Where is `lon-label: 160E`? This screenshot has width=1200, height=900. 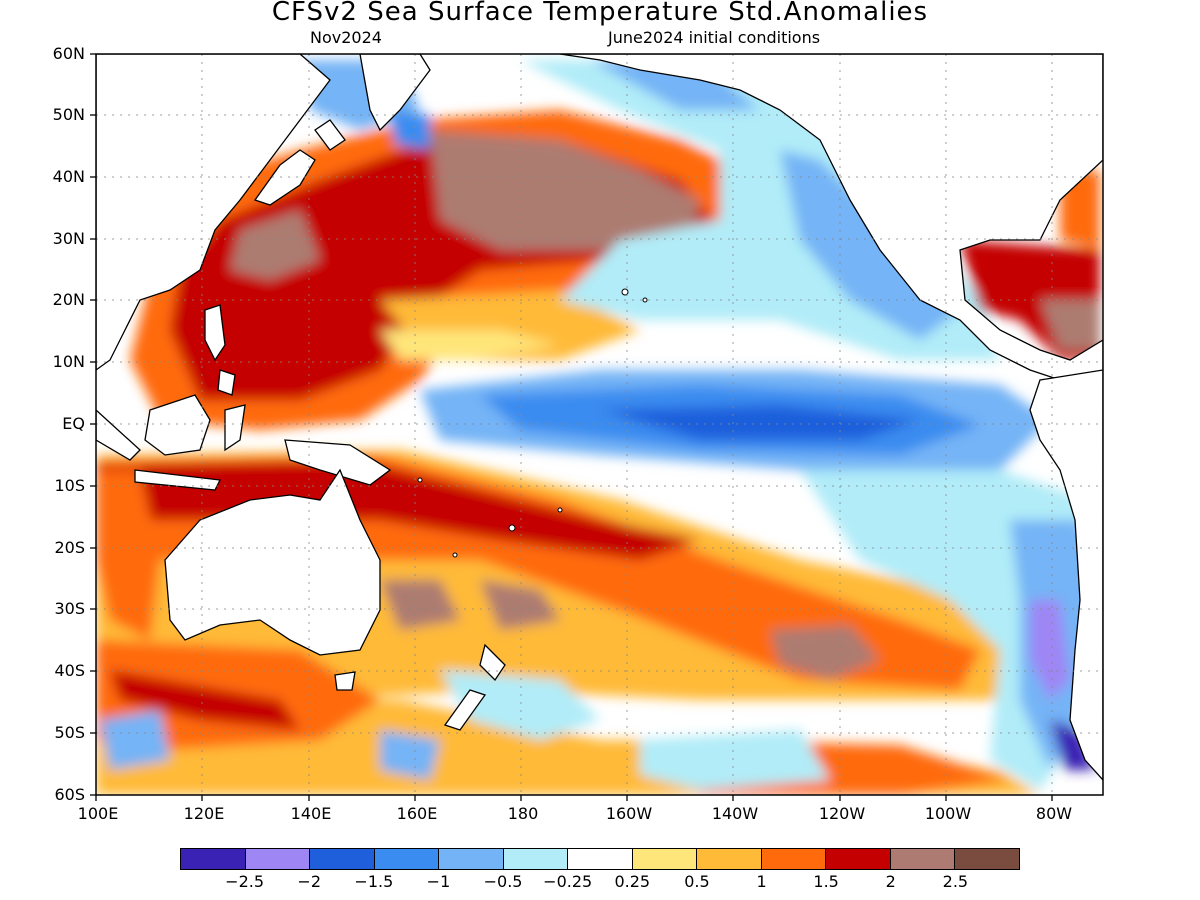 lon-label: 160E is located at coordinates (417, 813).